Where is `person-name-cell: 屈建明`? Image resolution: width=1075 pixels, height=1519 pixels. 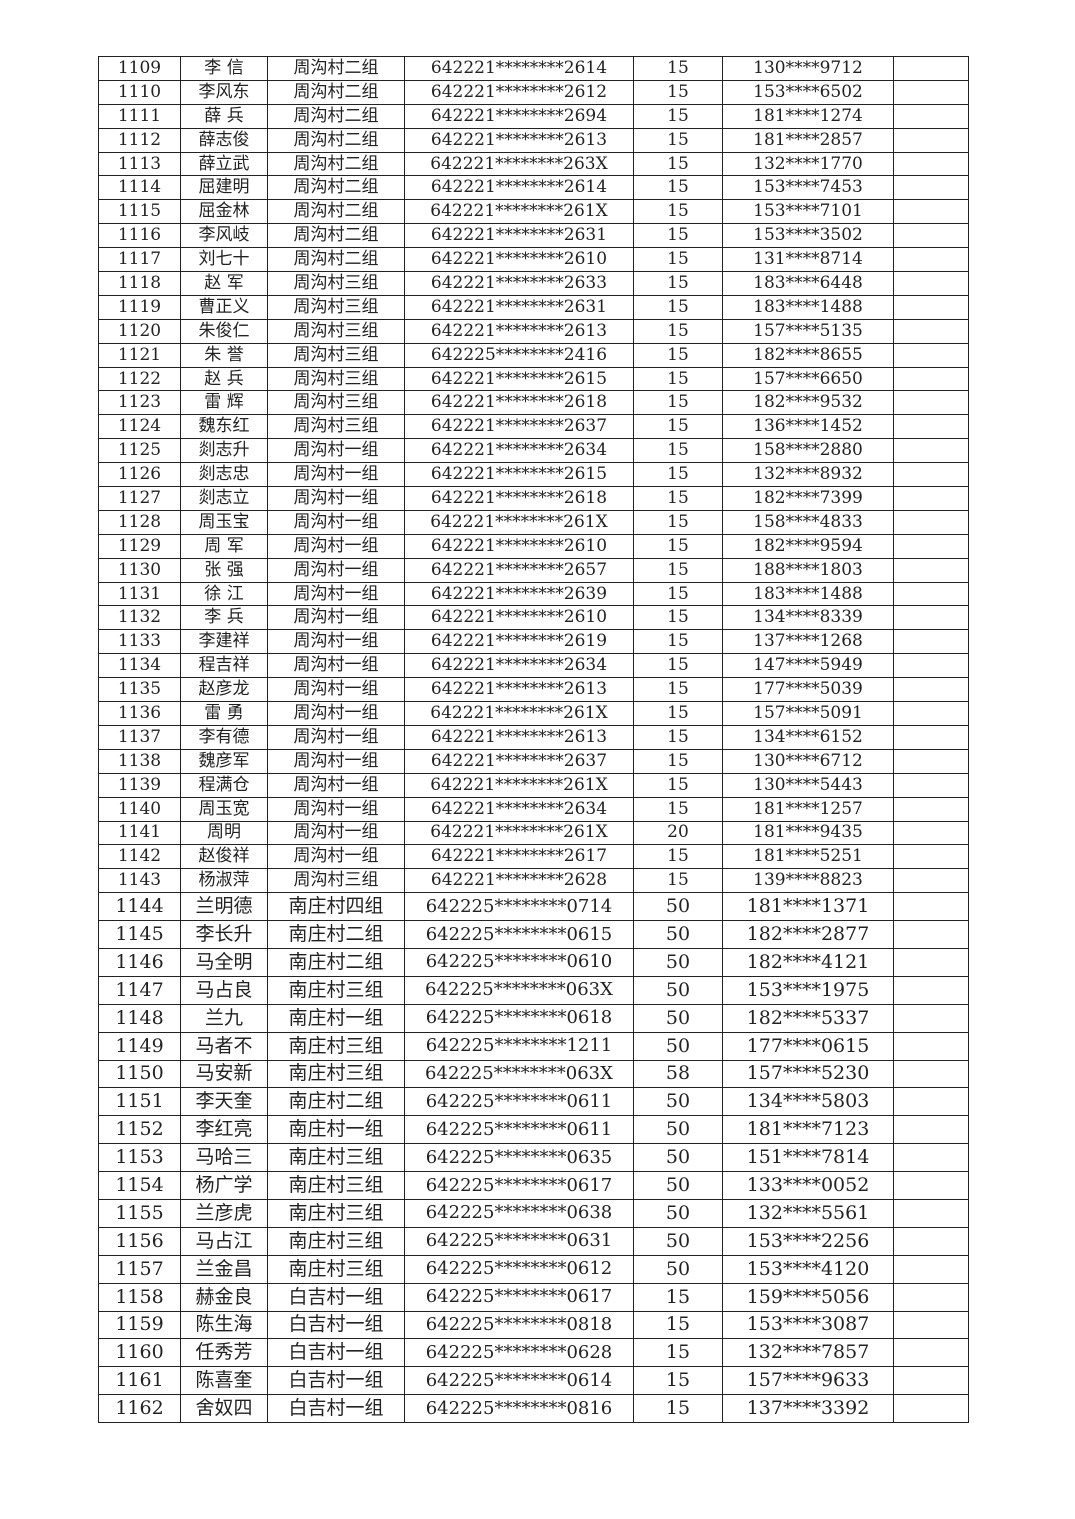 person-name-cell: 屈建明 is located at coordinates (224, 188).